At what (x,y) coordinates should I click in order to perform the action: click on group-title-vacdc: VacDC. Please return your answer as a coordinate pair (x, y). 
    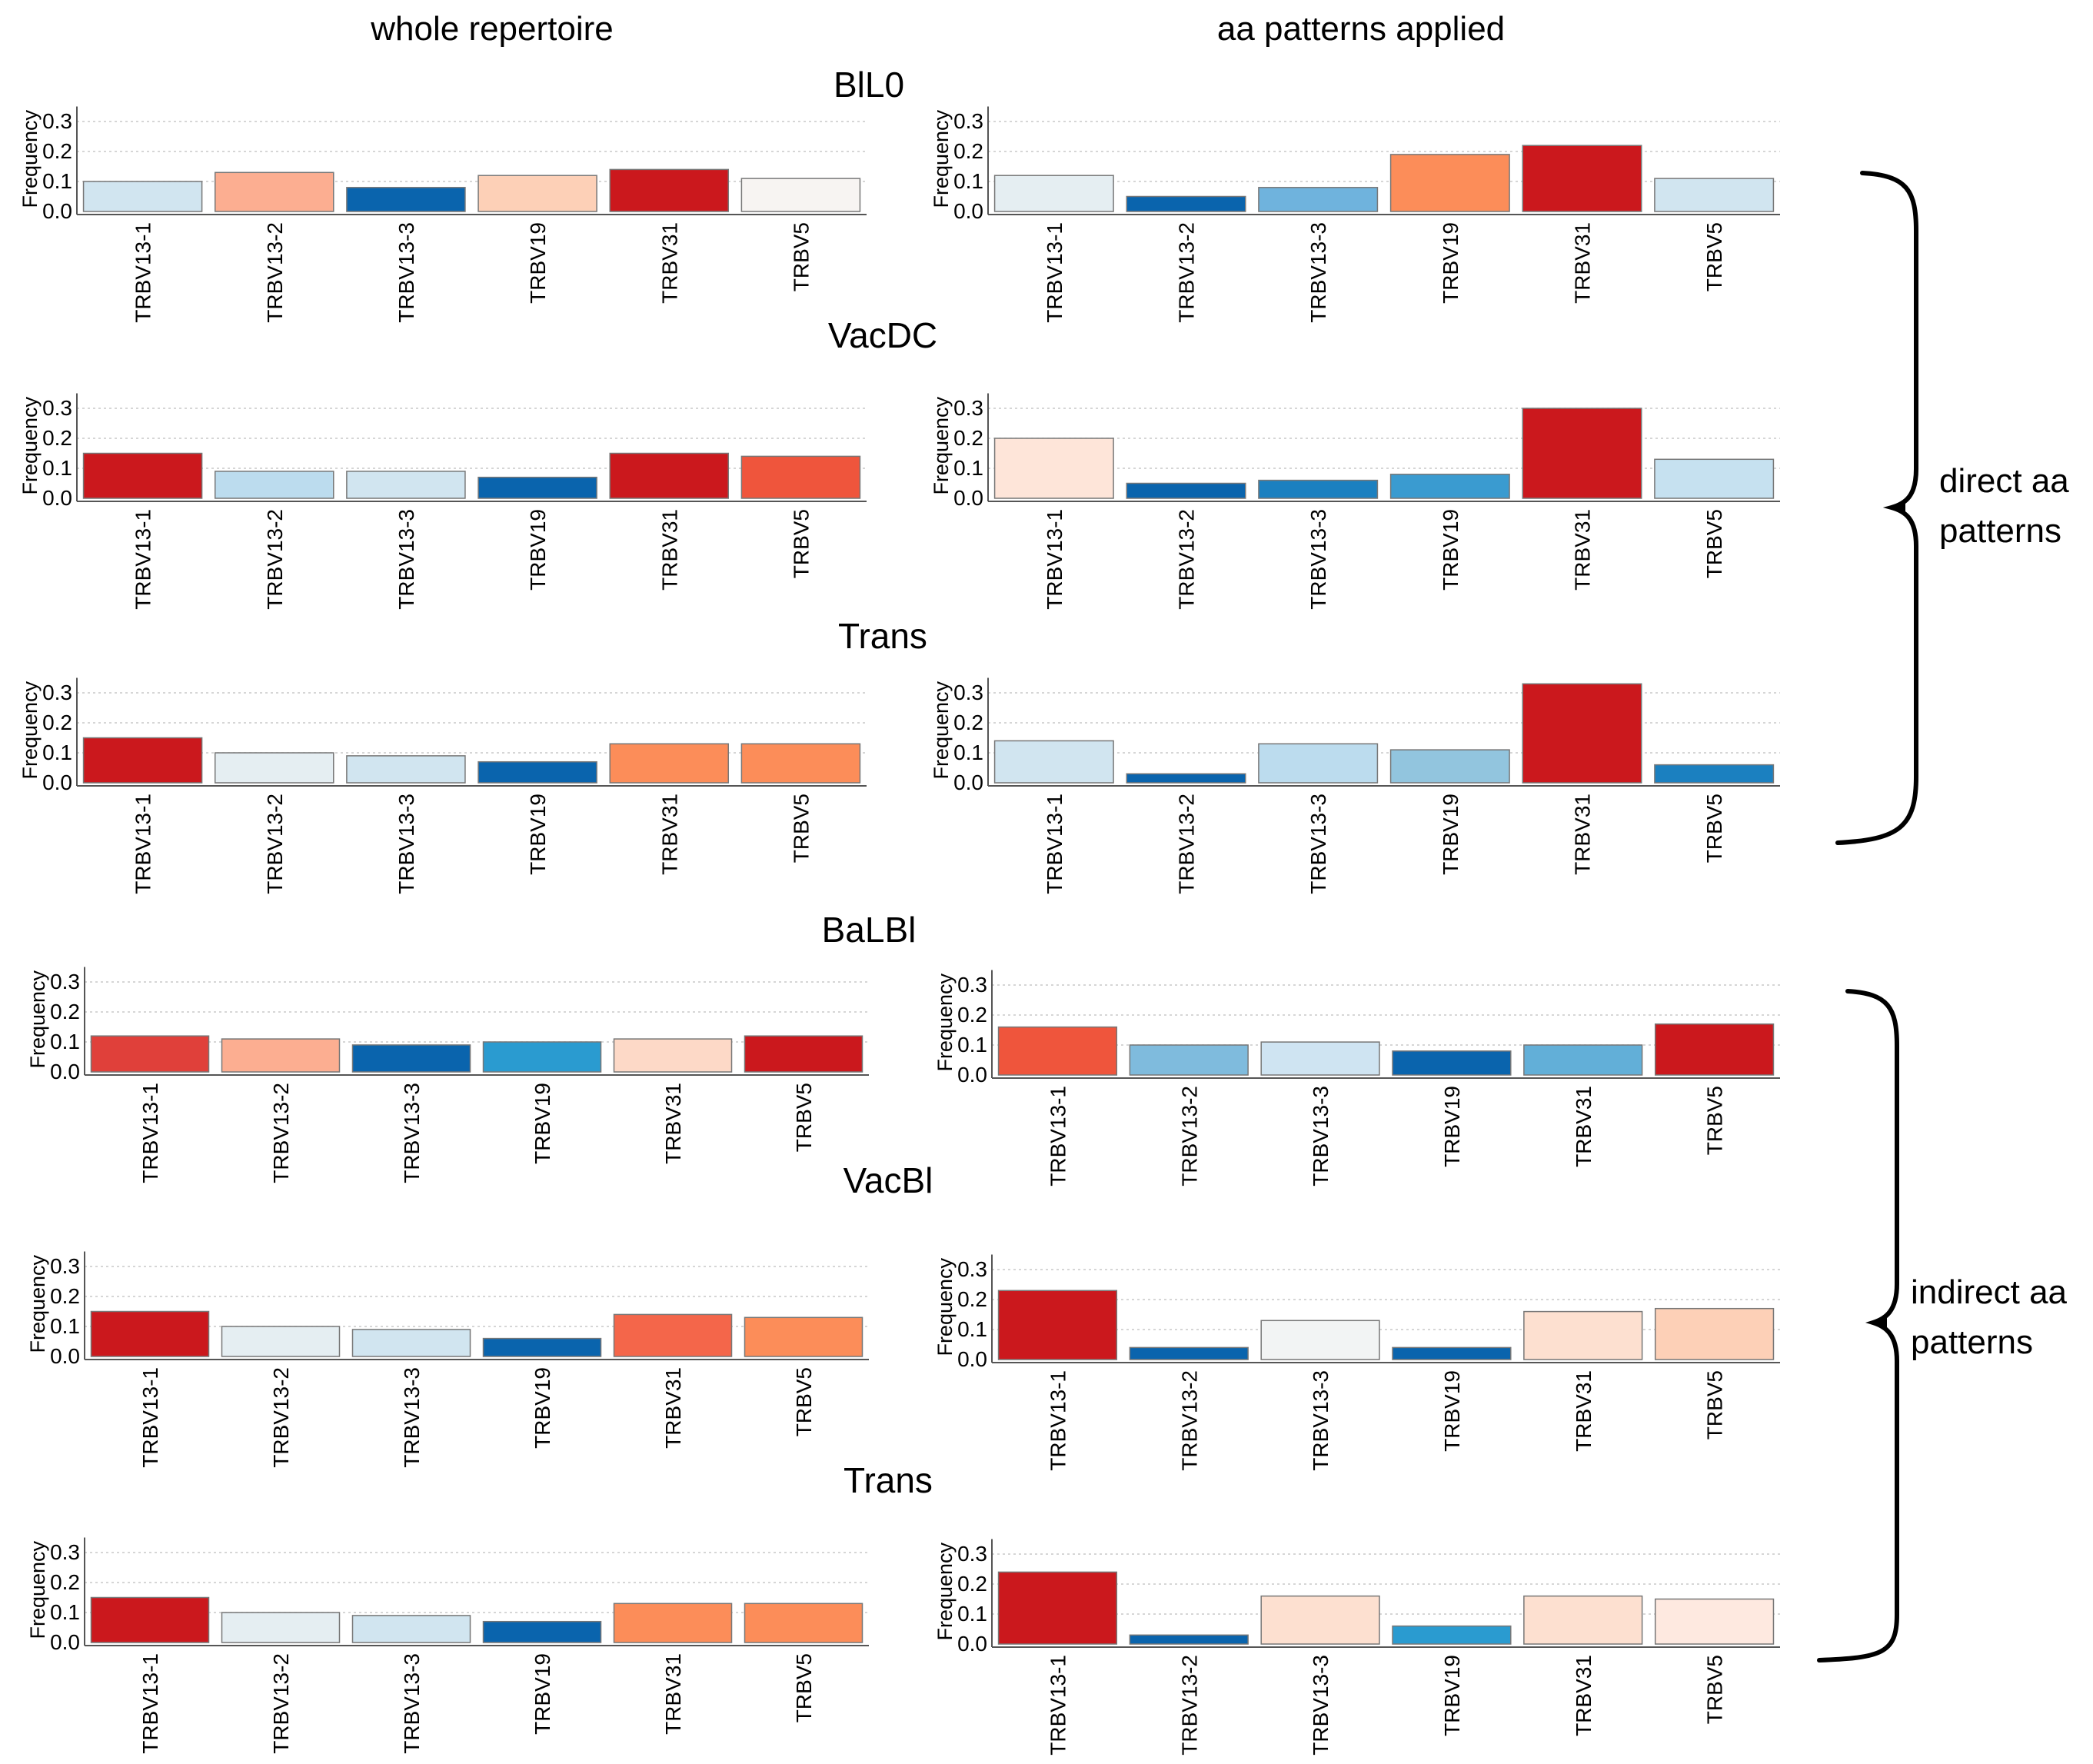
    Looking at the image, I should click on (882, 335).